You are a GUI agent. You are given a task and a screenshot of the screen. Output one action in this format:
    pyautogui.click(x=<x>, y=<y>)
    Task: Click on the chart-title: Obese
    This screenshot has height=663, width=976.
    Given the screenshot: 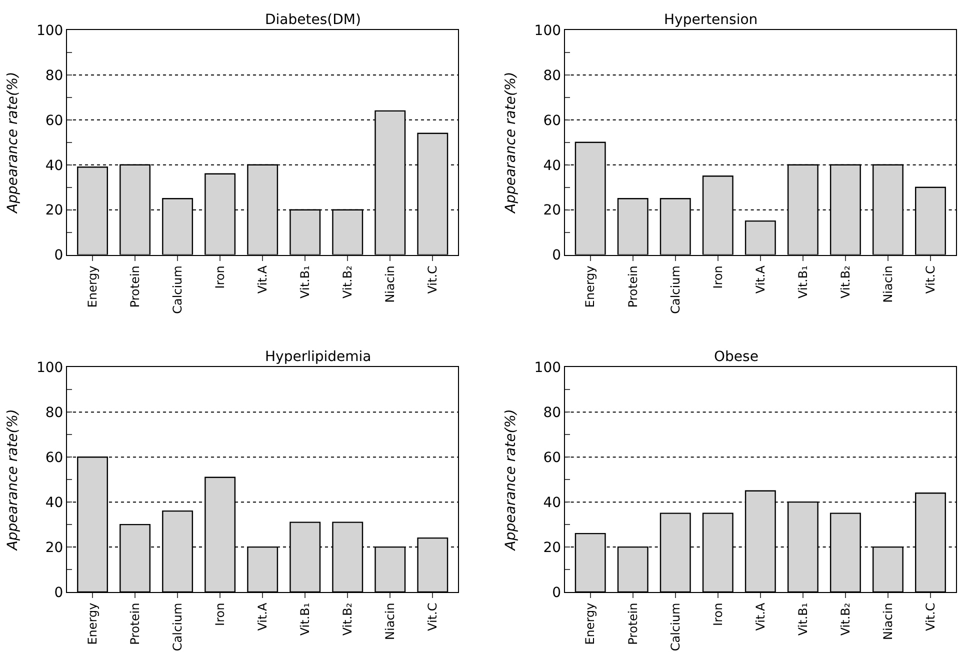 What is the action you would take?
    pyautogui.click(x=736, y=357)
    